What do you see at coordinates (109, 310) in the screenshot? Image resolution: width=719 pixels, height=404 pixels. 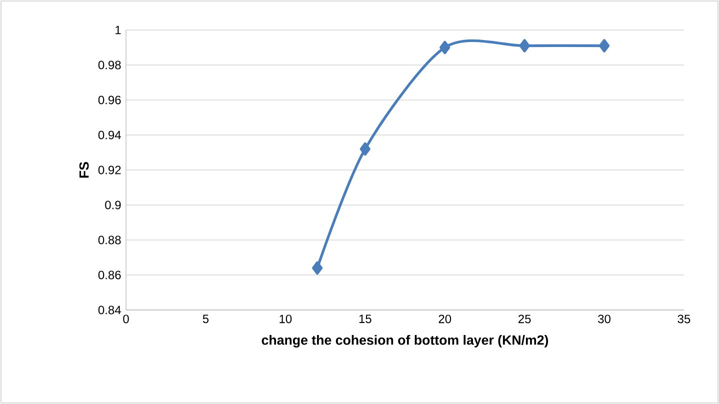 I see `y-tick-label: 0.84` at bounding box center [109, 310].